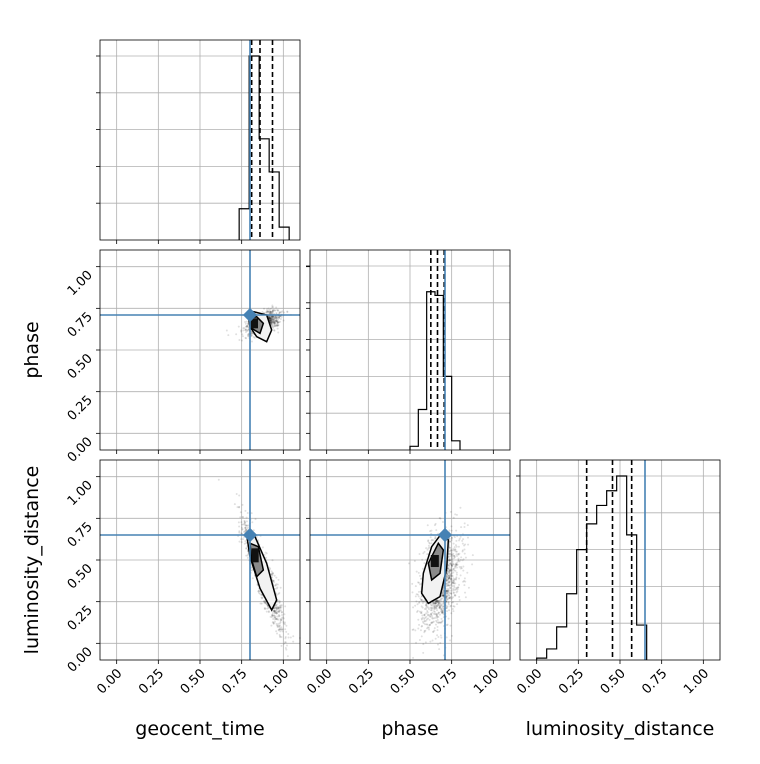 This screenshot has width=760, height=764. Describe the element at coordinates (444, 681) in the screenshot. I see `x-tick-label: 0.75` at that location.